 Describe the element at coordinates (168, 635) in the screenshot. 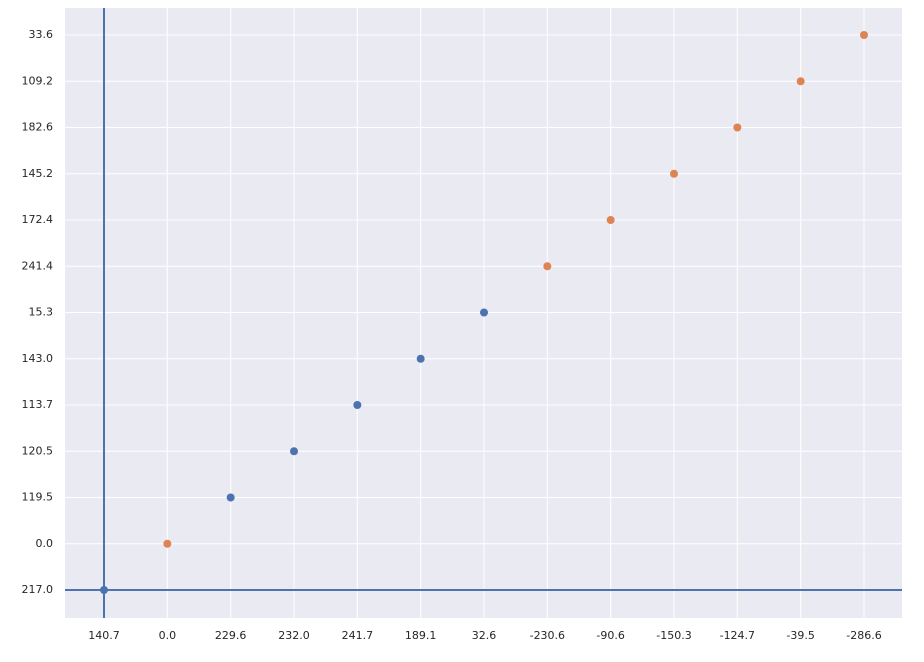

I see `x-tick-label: 0.0` at that location.